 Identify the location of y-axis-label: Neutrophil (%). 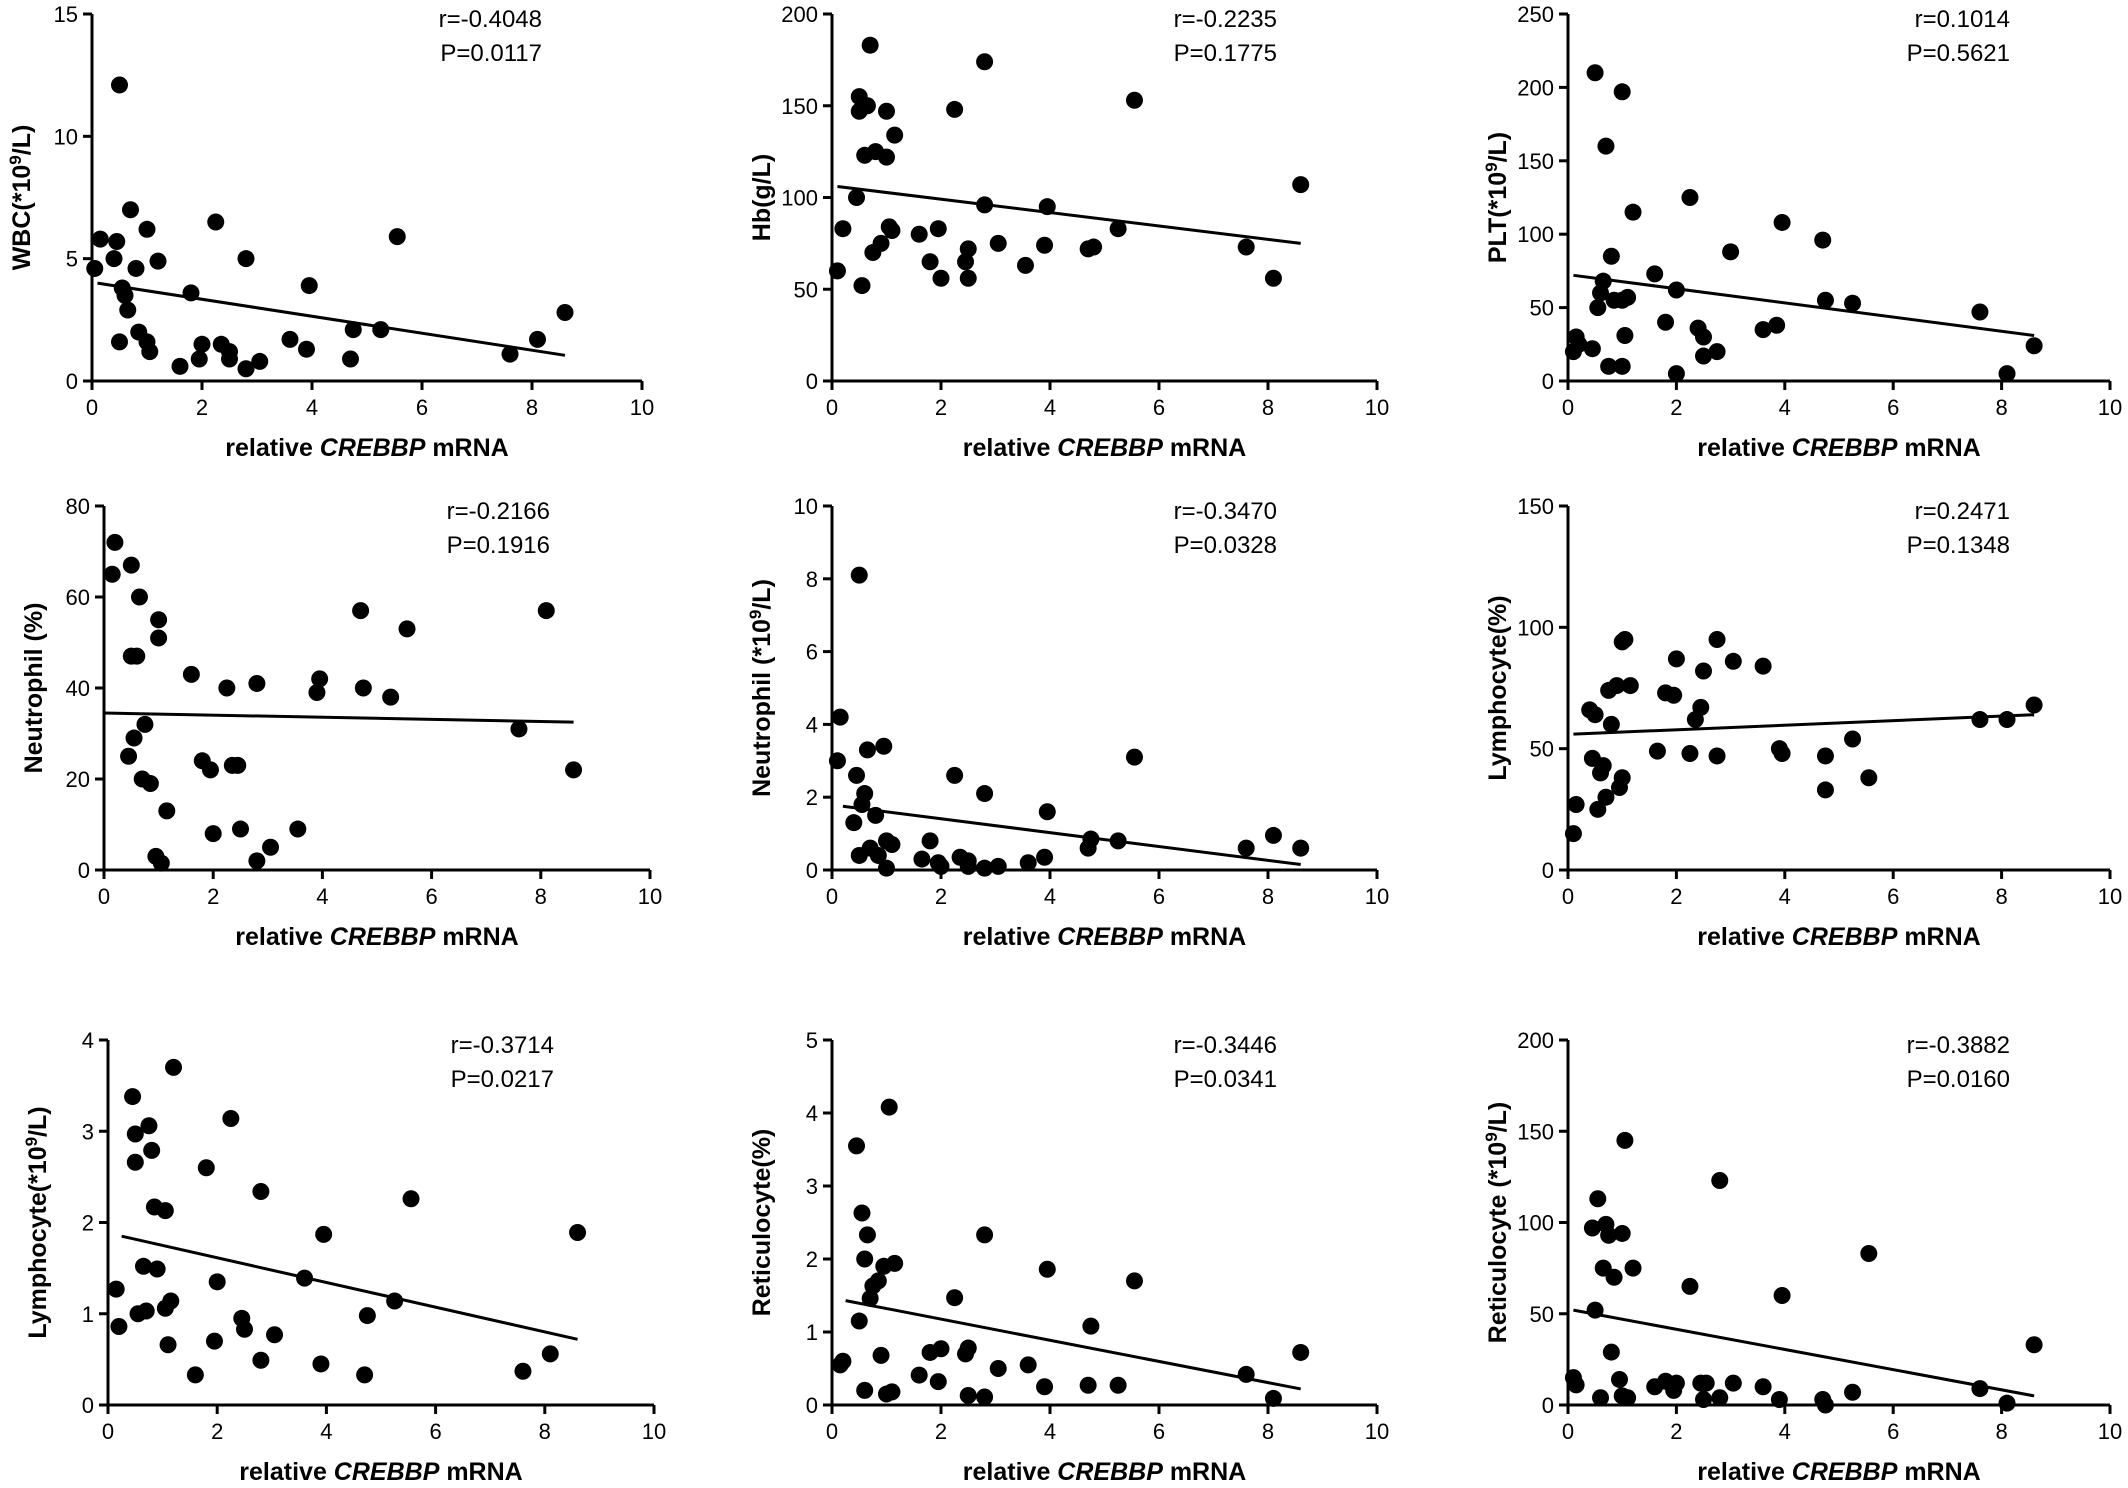
(34, 688).